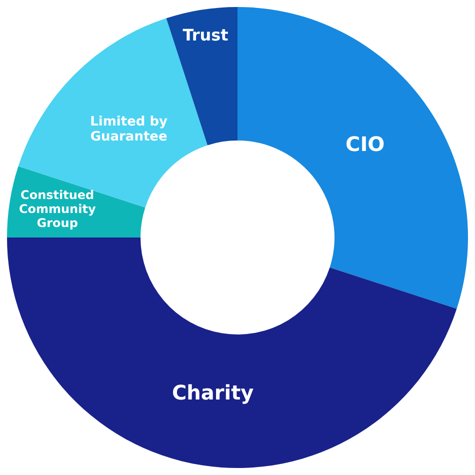  What do you see at coordinates (205, 35) in the screenshot?
I see `slice-label: Trust` at bounding box center [205, 35].